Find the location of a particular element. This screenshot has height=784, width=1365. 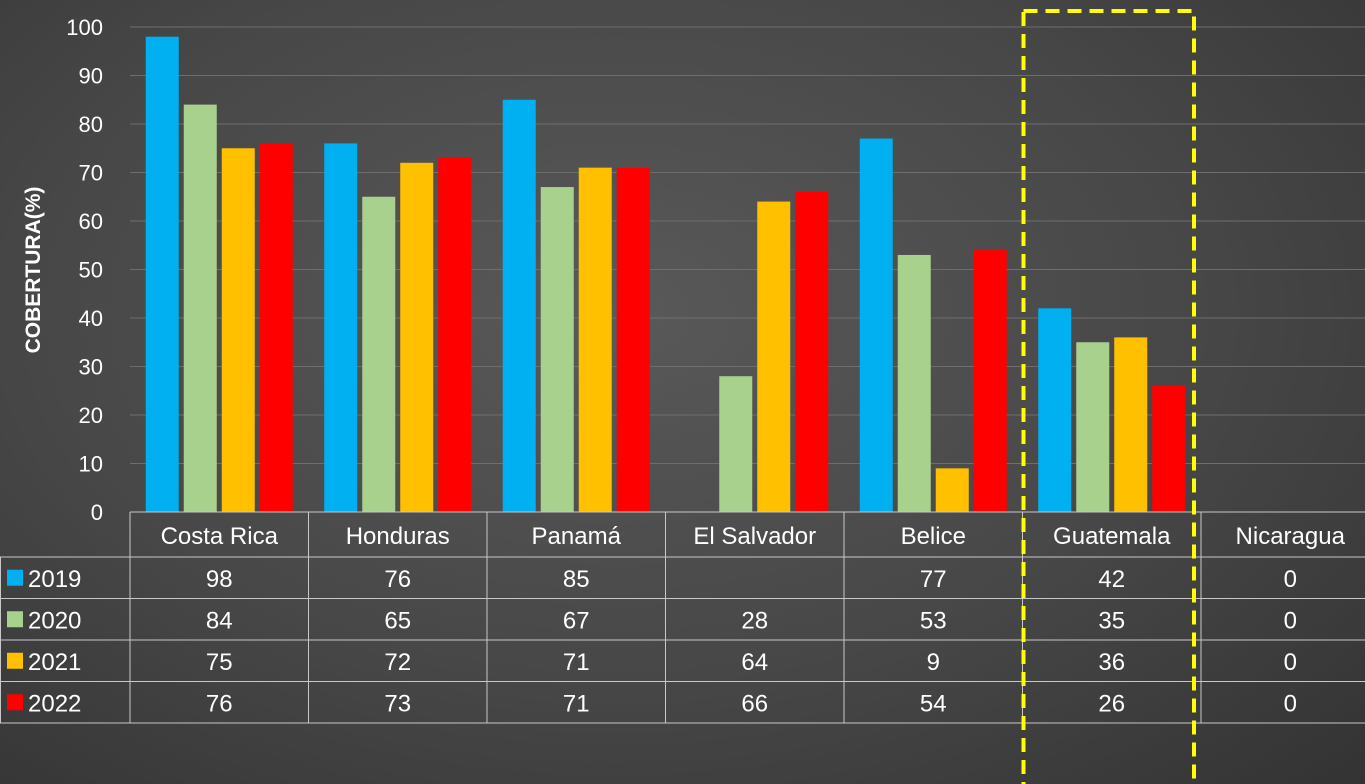

data-label-costa-rica-2020: 84 is located at coordinates (219, 620).